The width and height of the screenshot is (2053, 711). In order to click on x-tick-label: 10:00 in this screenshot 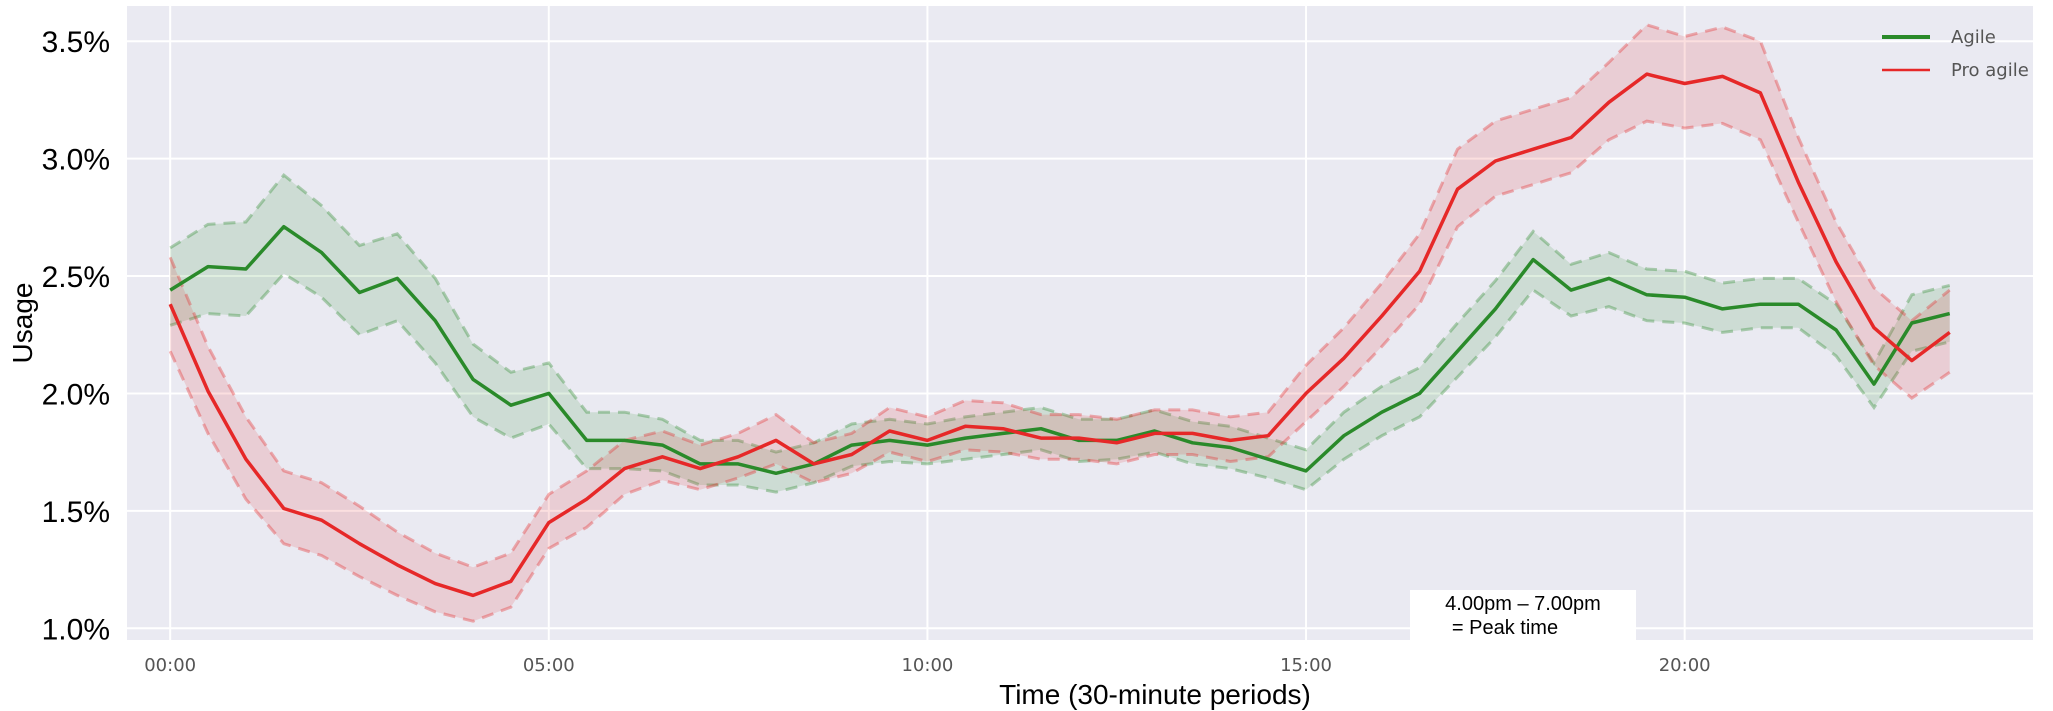, I will do `click(927, 665)`.